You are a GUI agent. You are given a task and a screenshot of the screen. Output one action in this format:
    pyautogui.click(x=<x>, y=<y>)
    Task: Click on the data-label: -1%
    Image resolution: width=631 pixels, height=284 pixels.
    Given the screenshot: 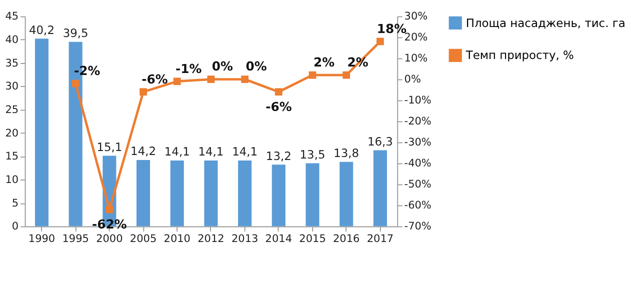 What is the action you would take?
    pyautogui.click(x=188, y=68)
    